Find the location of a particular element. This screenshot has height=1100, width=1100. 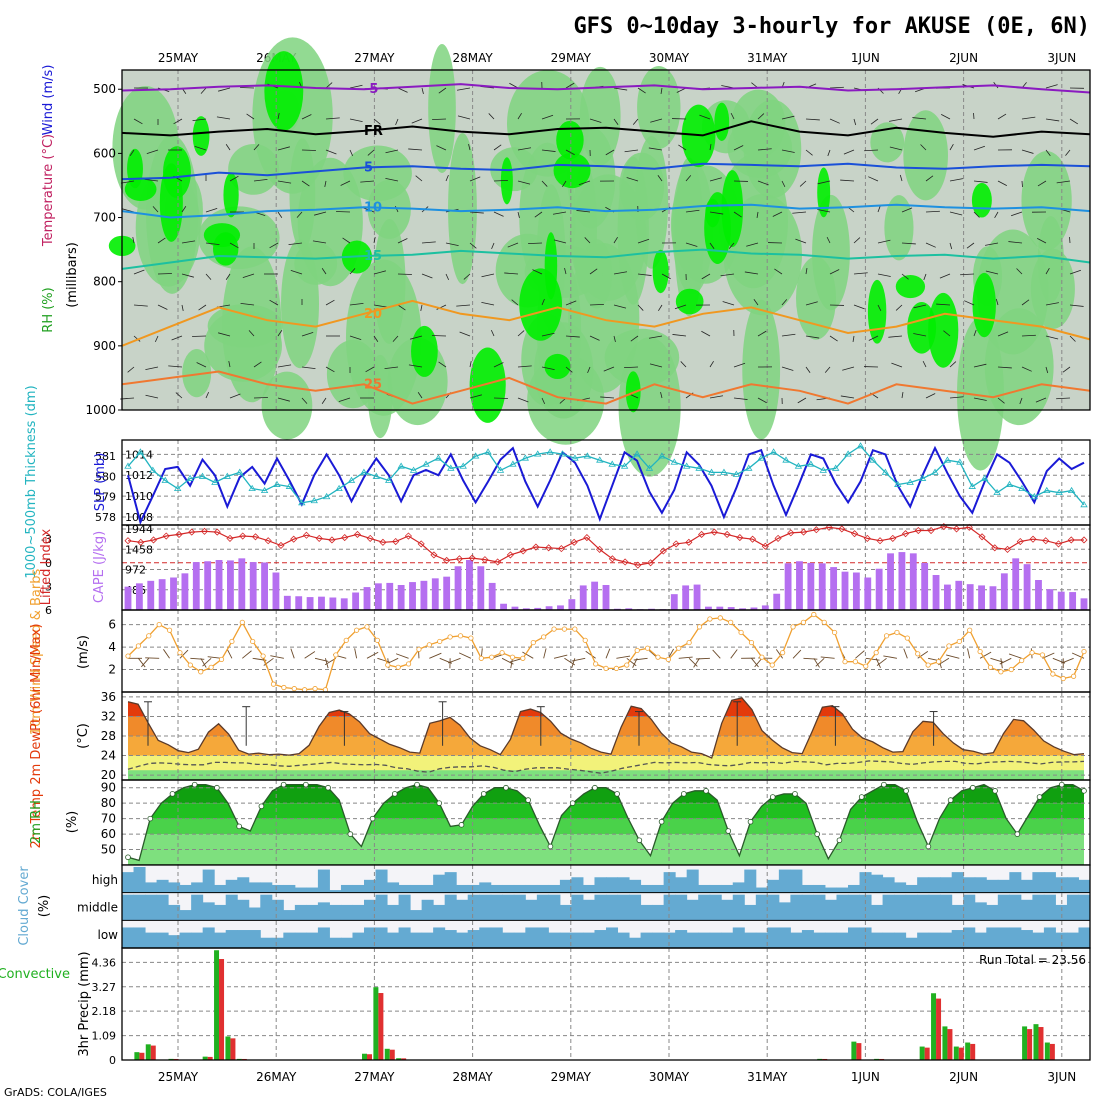

rh-patch is located at coordinates (761, 369).